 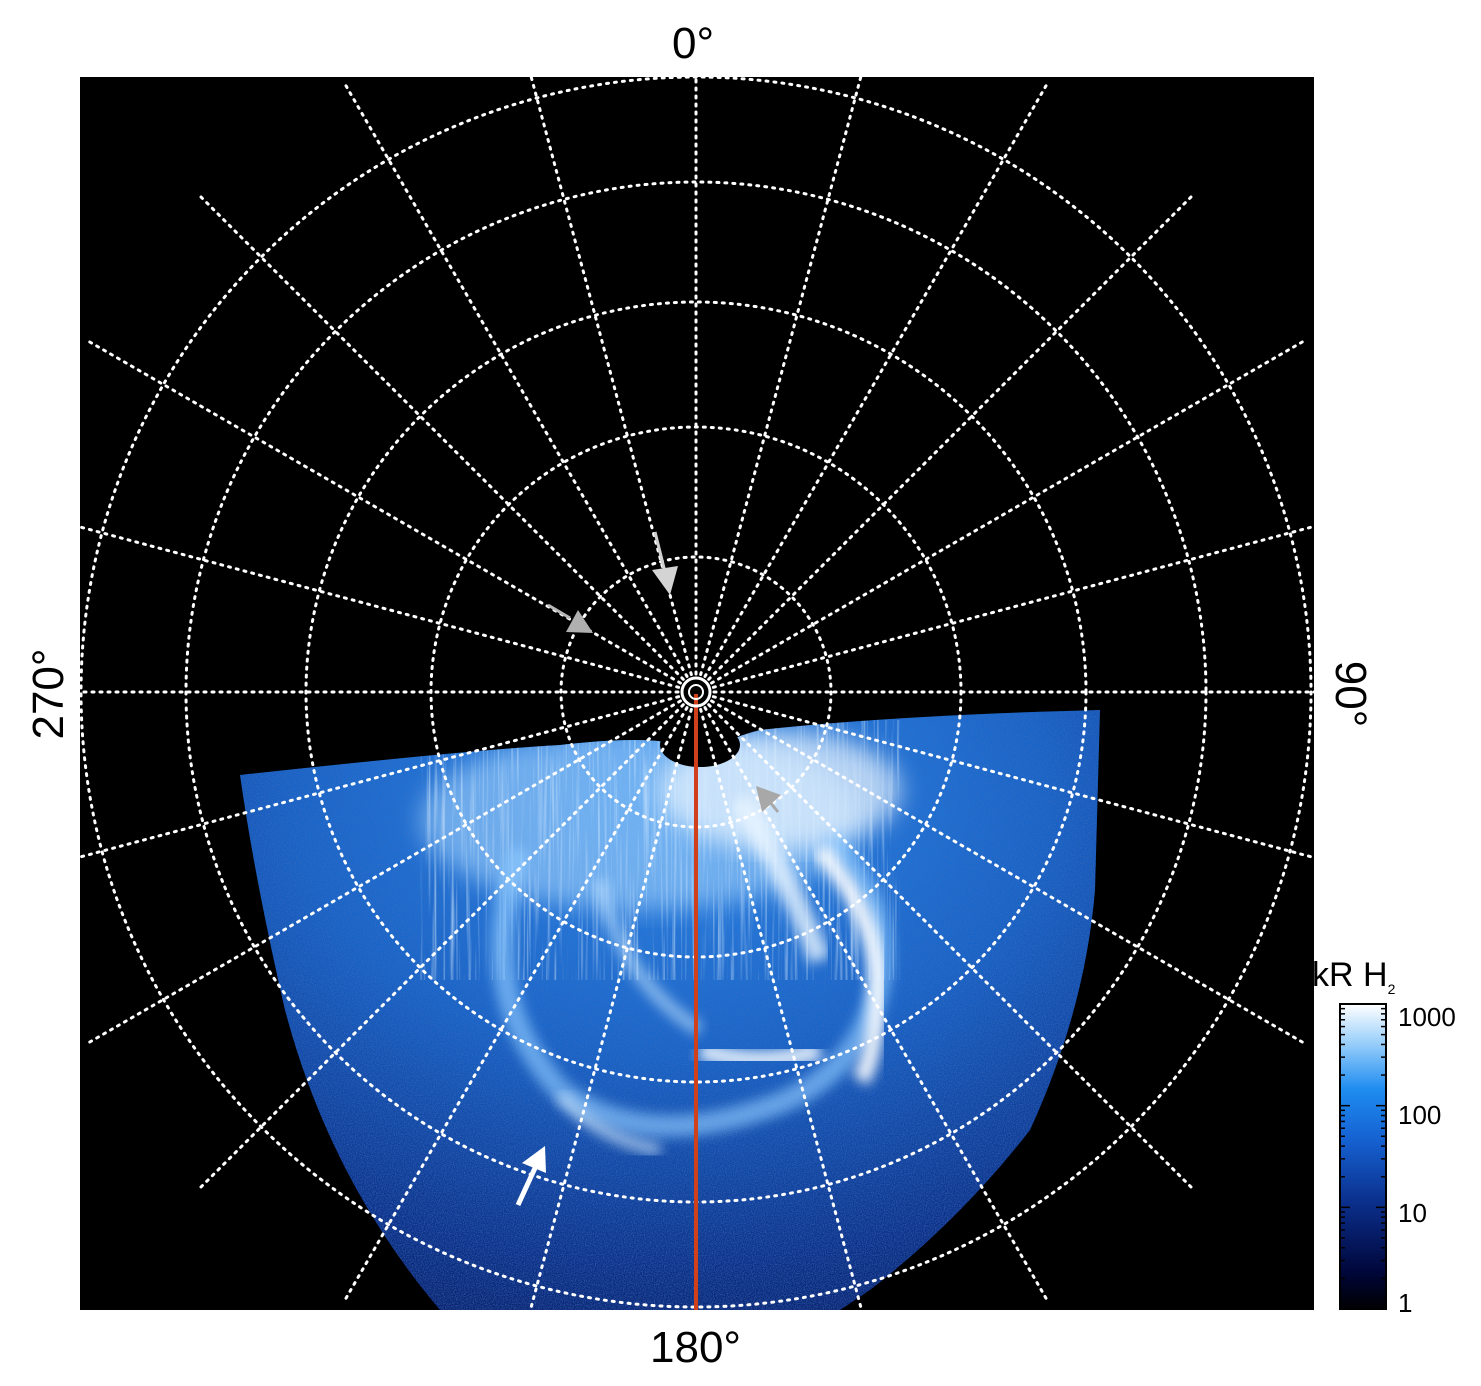 What do you see at coordinates (1420, 1115) in the screenshot?
I see `colorbar-tick-label: 100` at bounding box center [1420, 1115].